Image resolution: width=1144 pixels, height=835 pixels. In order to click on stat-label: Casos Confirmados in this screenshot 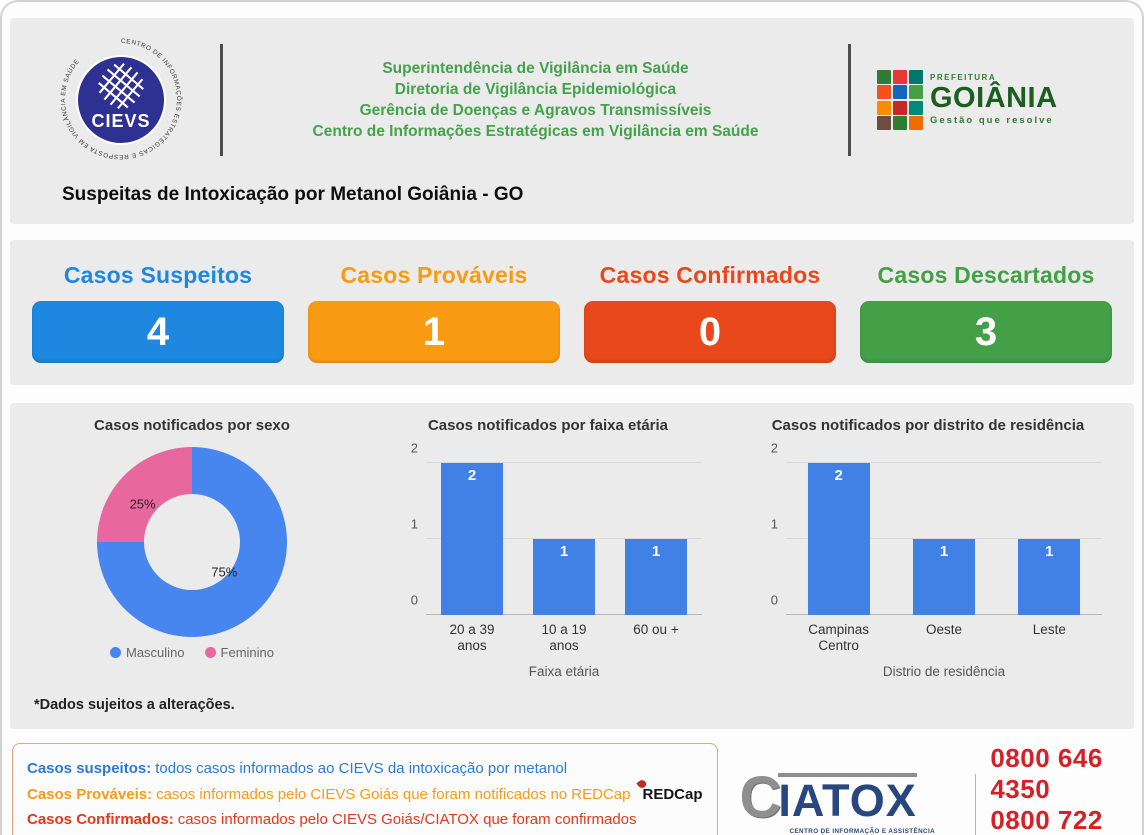, I will do `click(710, 275)`.